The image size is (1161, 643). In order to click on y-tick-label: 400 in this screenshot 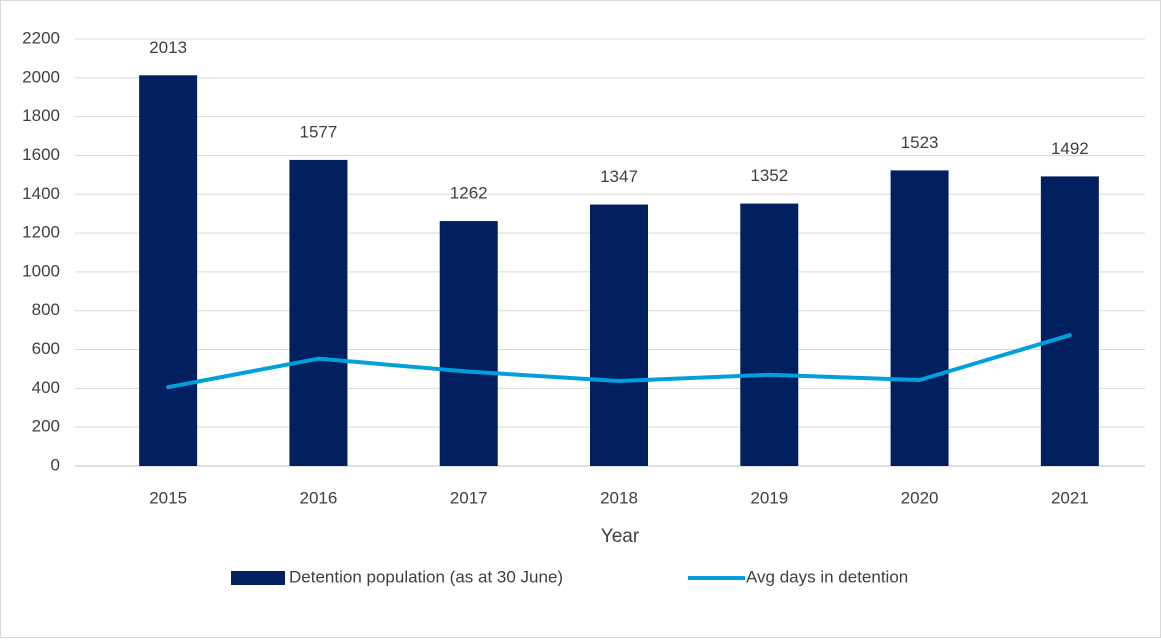, I will do `click(46, 387)`.